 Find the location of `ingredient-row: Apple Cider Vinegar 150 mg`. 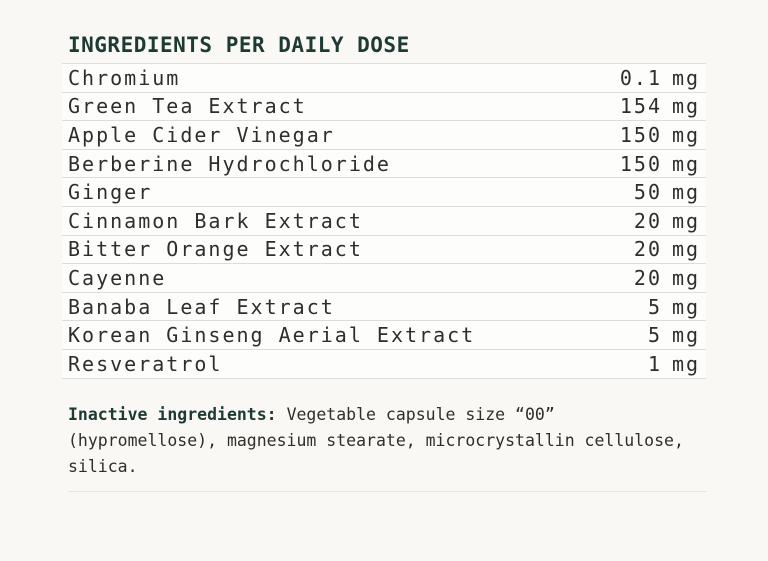

ingredient-row: Apple Cider Vinegar 150 mg is located at coordinates (384, 135).